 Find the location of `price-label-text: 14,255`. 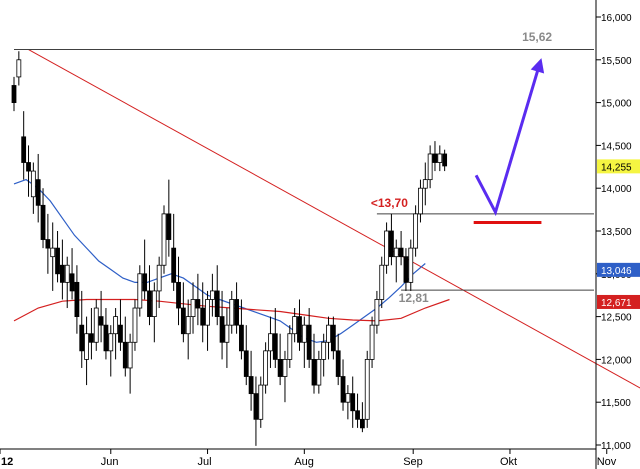

price-label-text: 14,255 is located at coordinates (616, 167).